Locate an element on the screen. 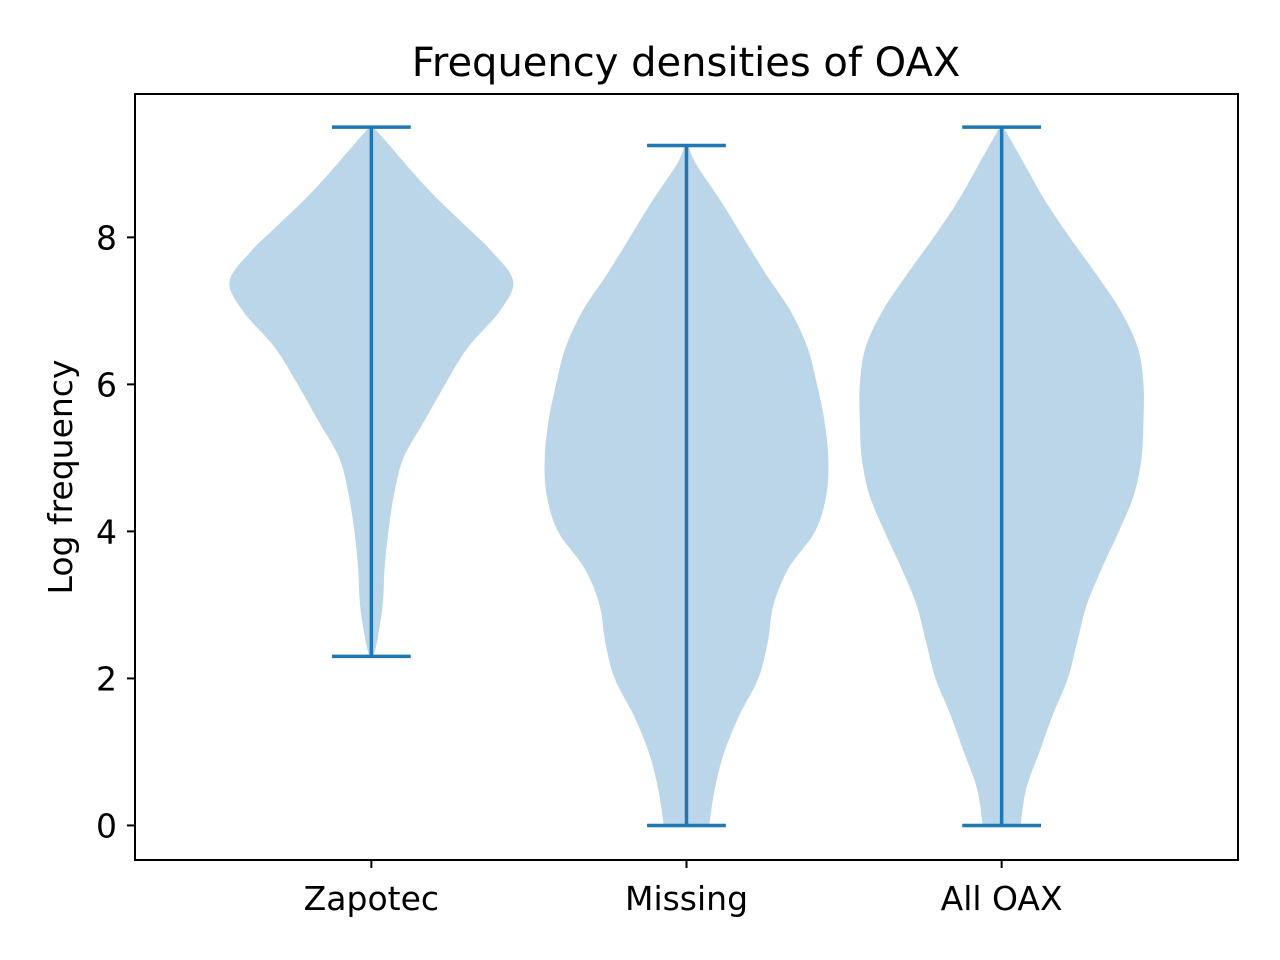 This screenshot has width=1280, height=960. x-tick-label-0: Zapotec is located at coordinates (371, 898).